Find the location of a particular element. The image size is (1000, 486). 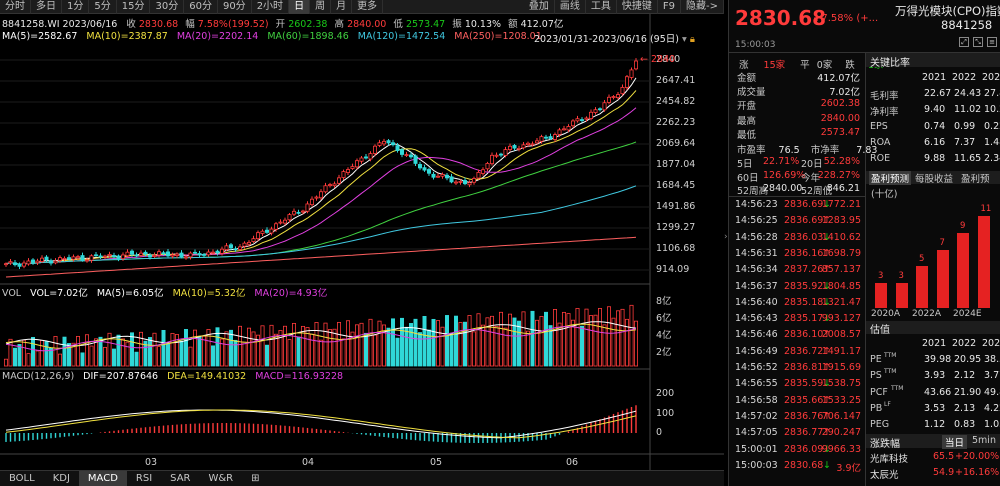

toolbar-action-button: 工具 is located at coordinates (601, 7).